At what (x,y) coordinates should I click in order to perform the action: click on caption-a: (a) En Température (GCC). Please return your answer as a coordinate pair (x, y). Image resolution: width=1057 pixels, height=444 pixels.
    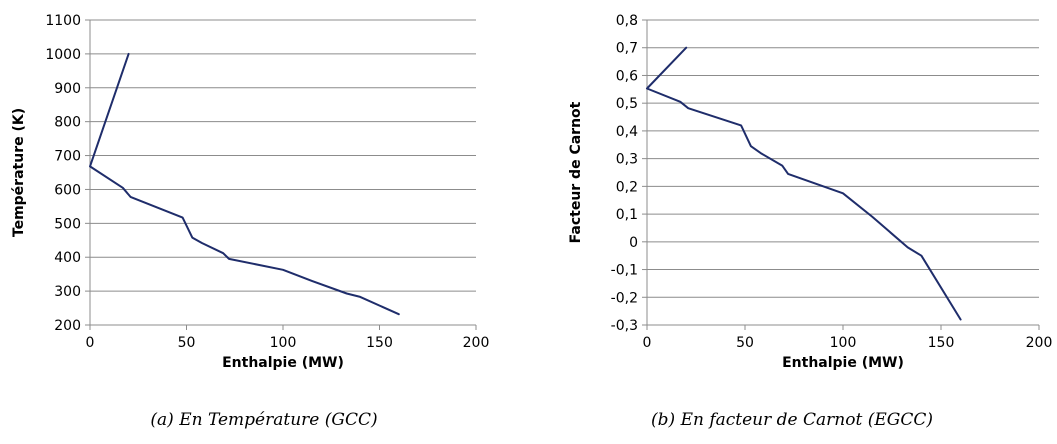
    Looking at the image, I should click on (264, 420).